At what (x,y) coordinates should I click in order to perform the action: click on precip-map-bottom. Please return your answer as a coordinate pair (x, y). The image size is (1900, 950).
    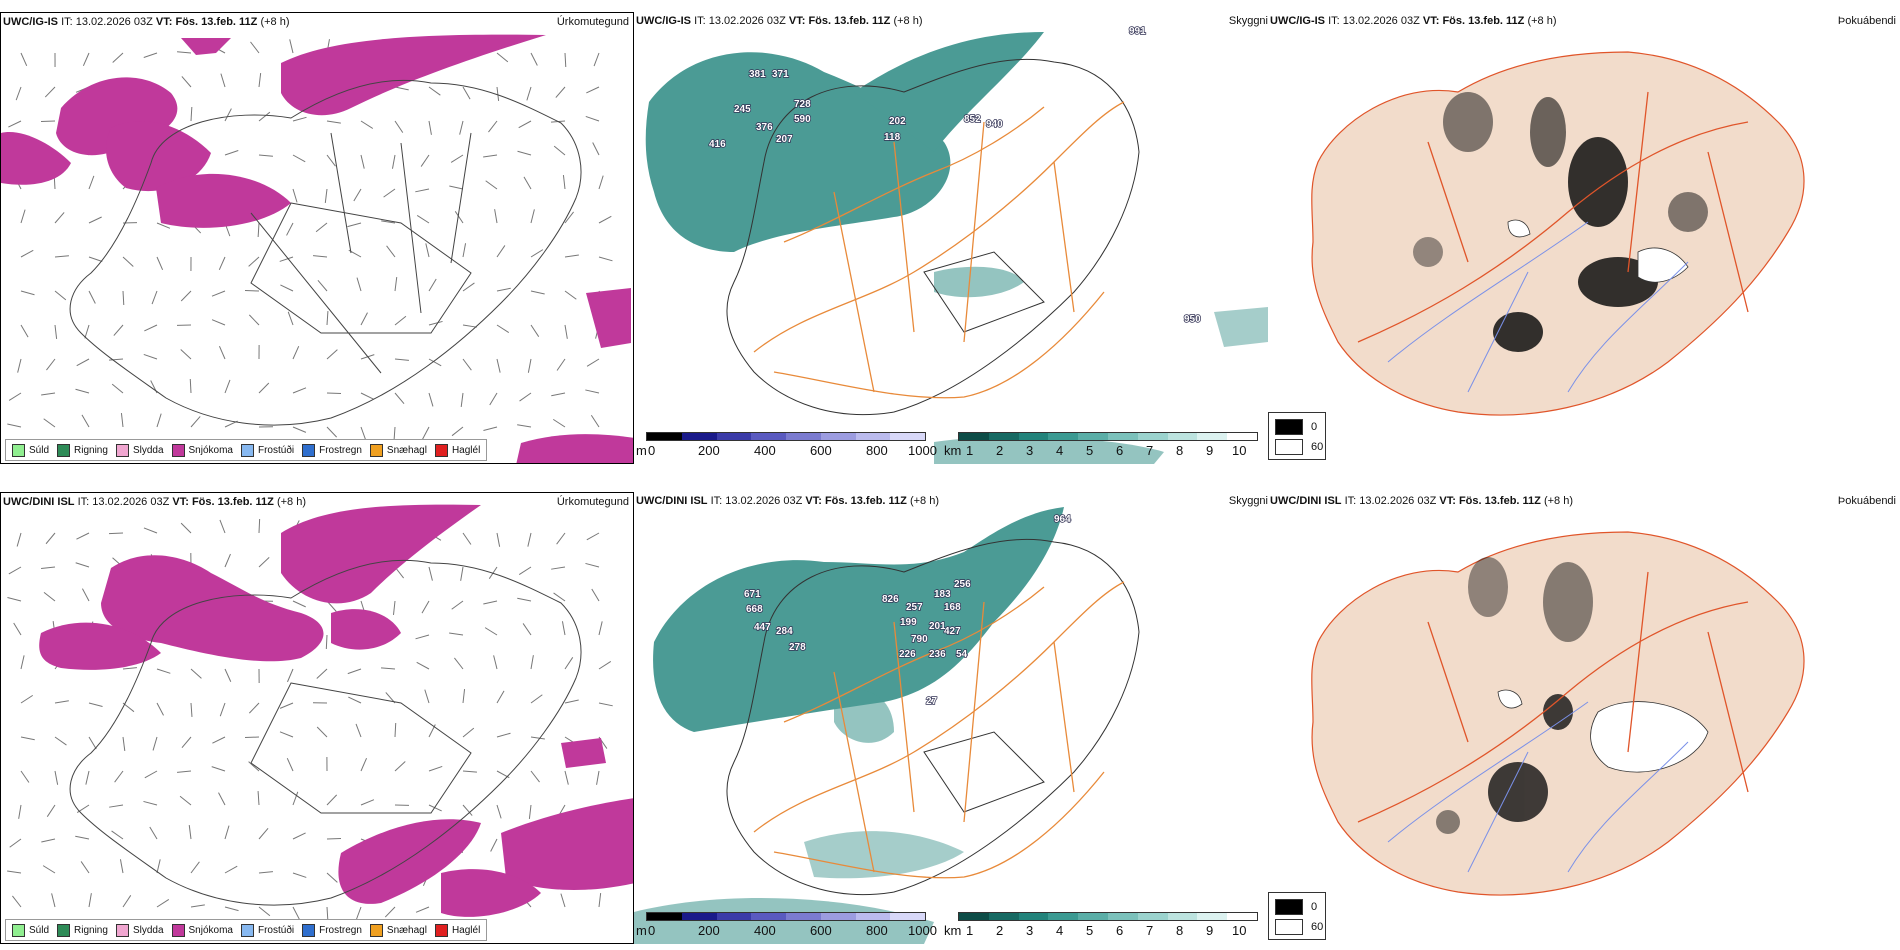
    Looking at the image, I should click on (320, 713).